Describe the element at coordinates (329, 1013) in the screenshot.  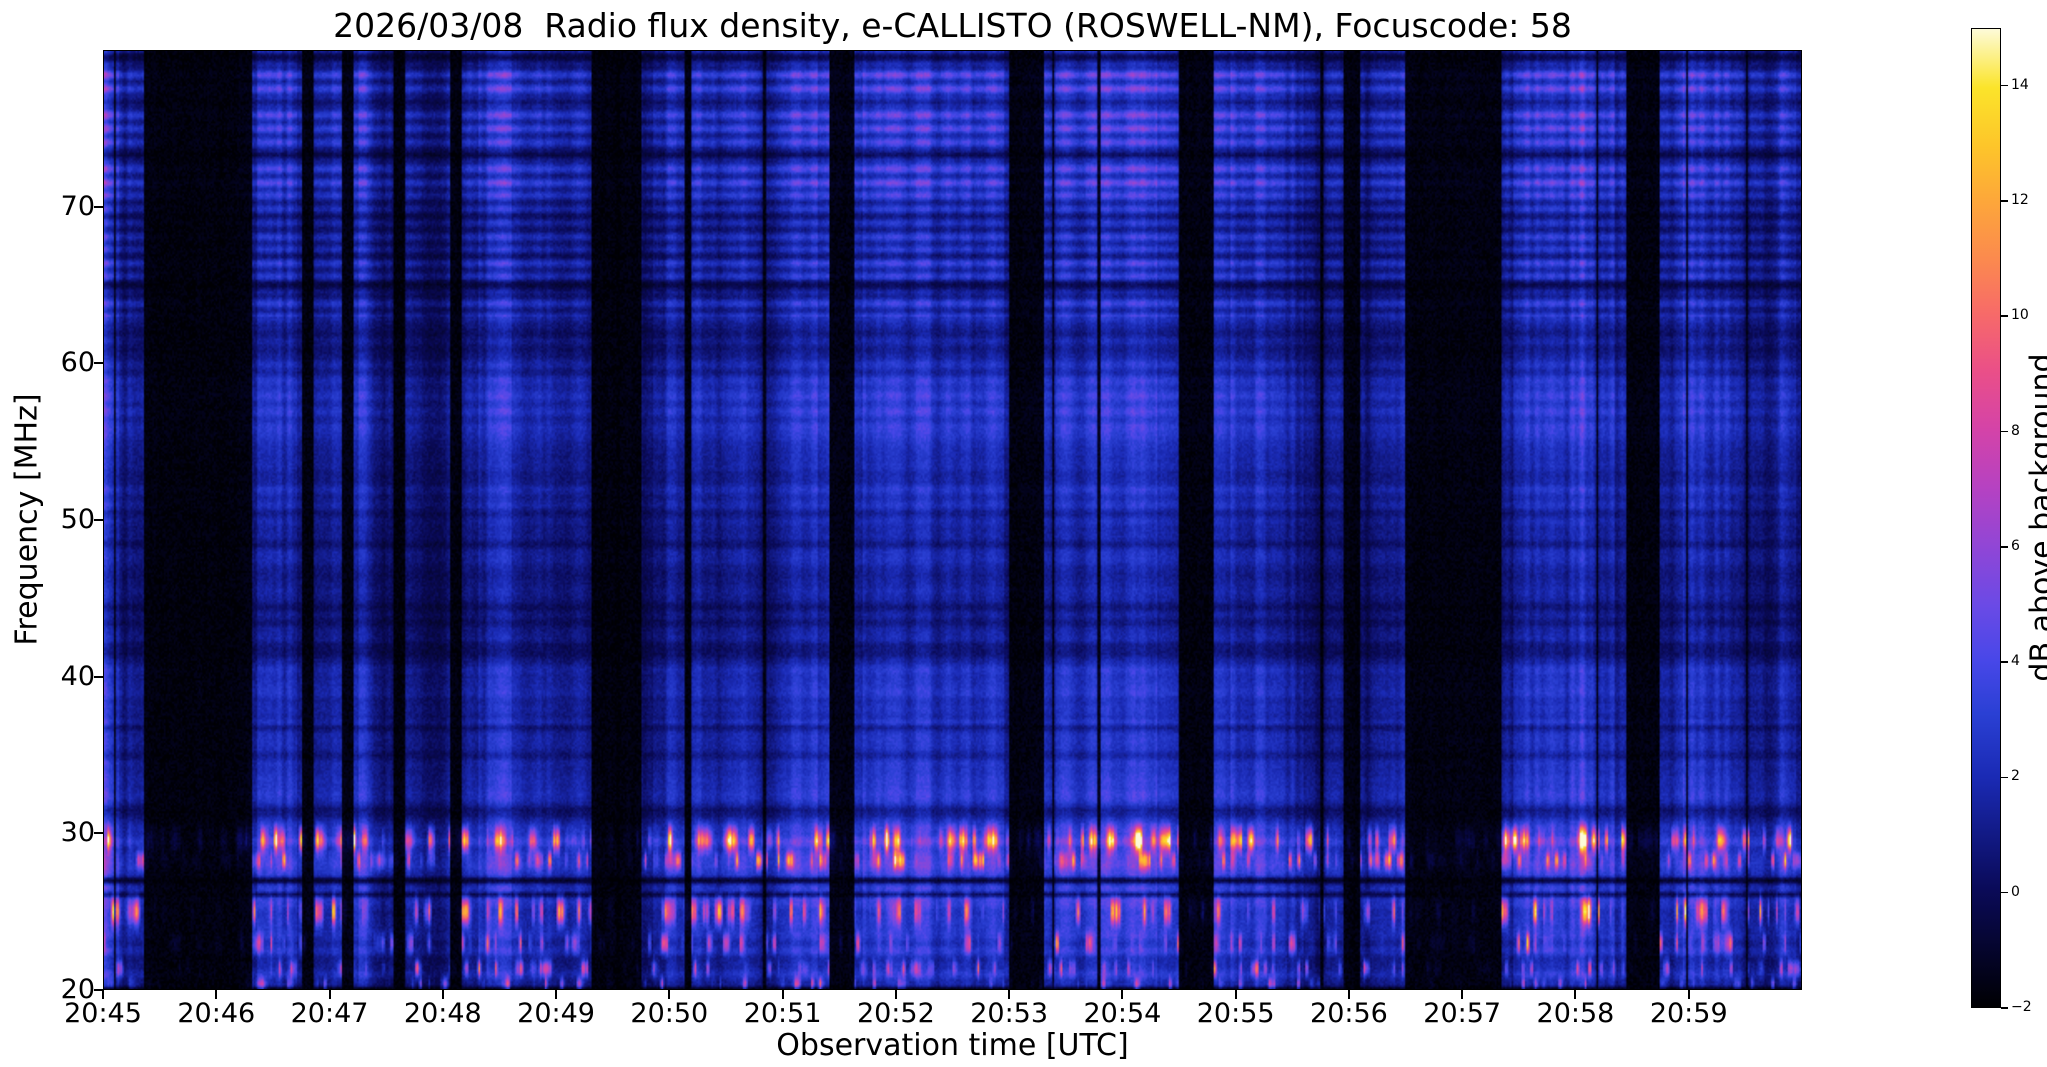
I see `x-tick-label: 20:47` at that location.